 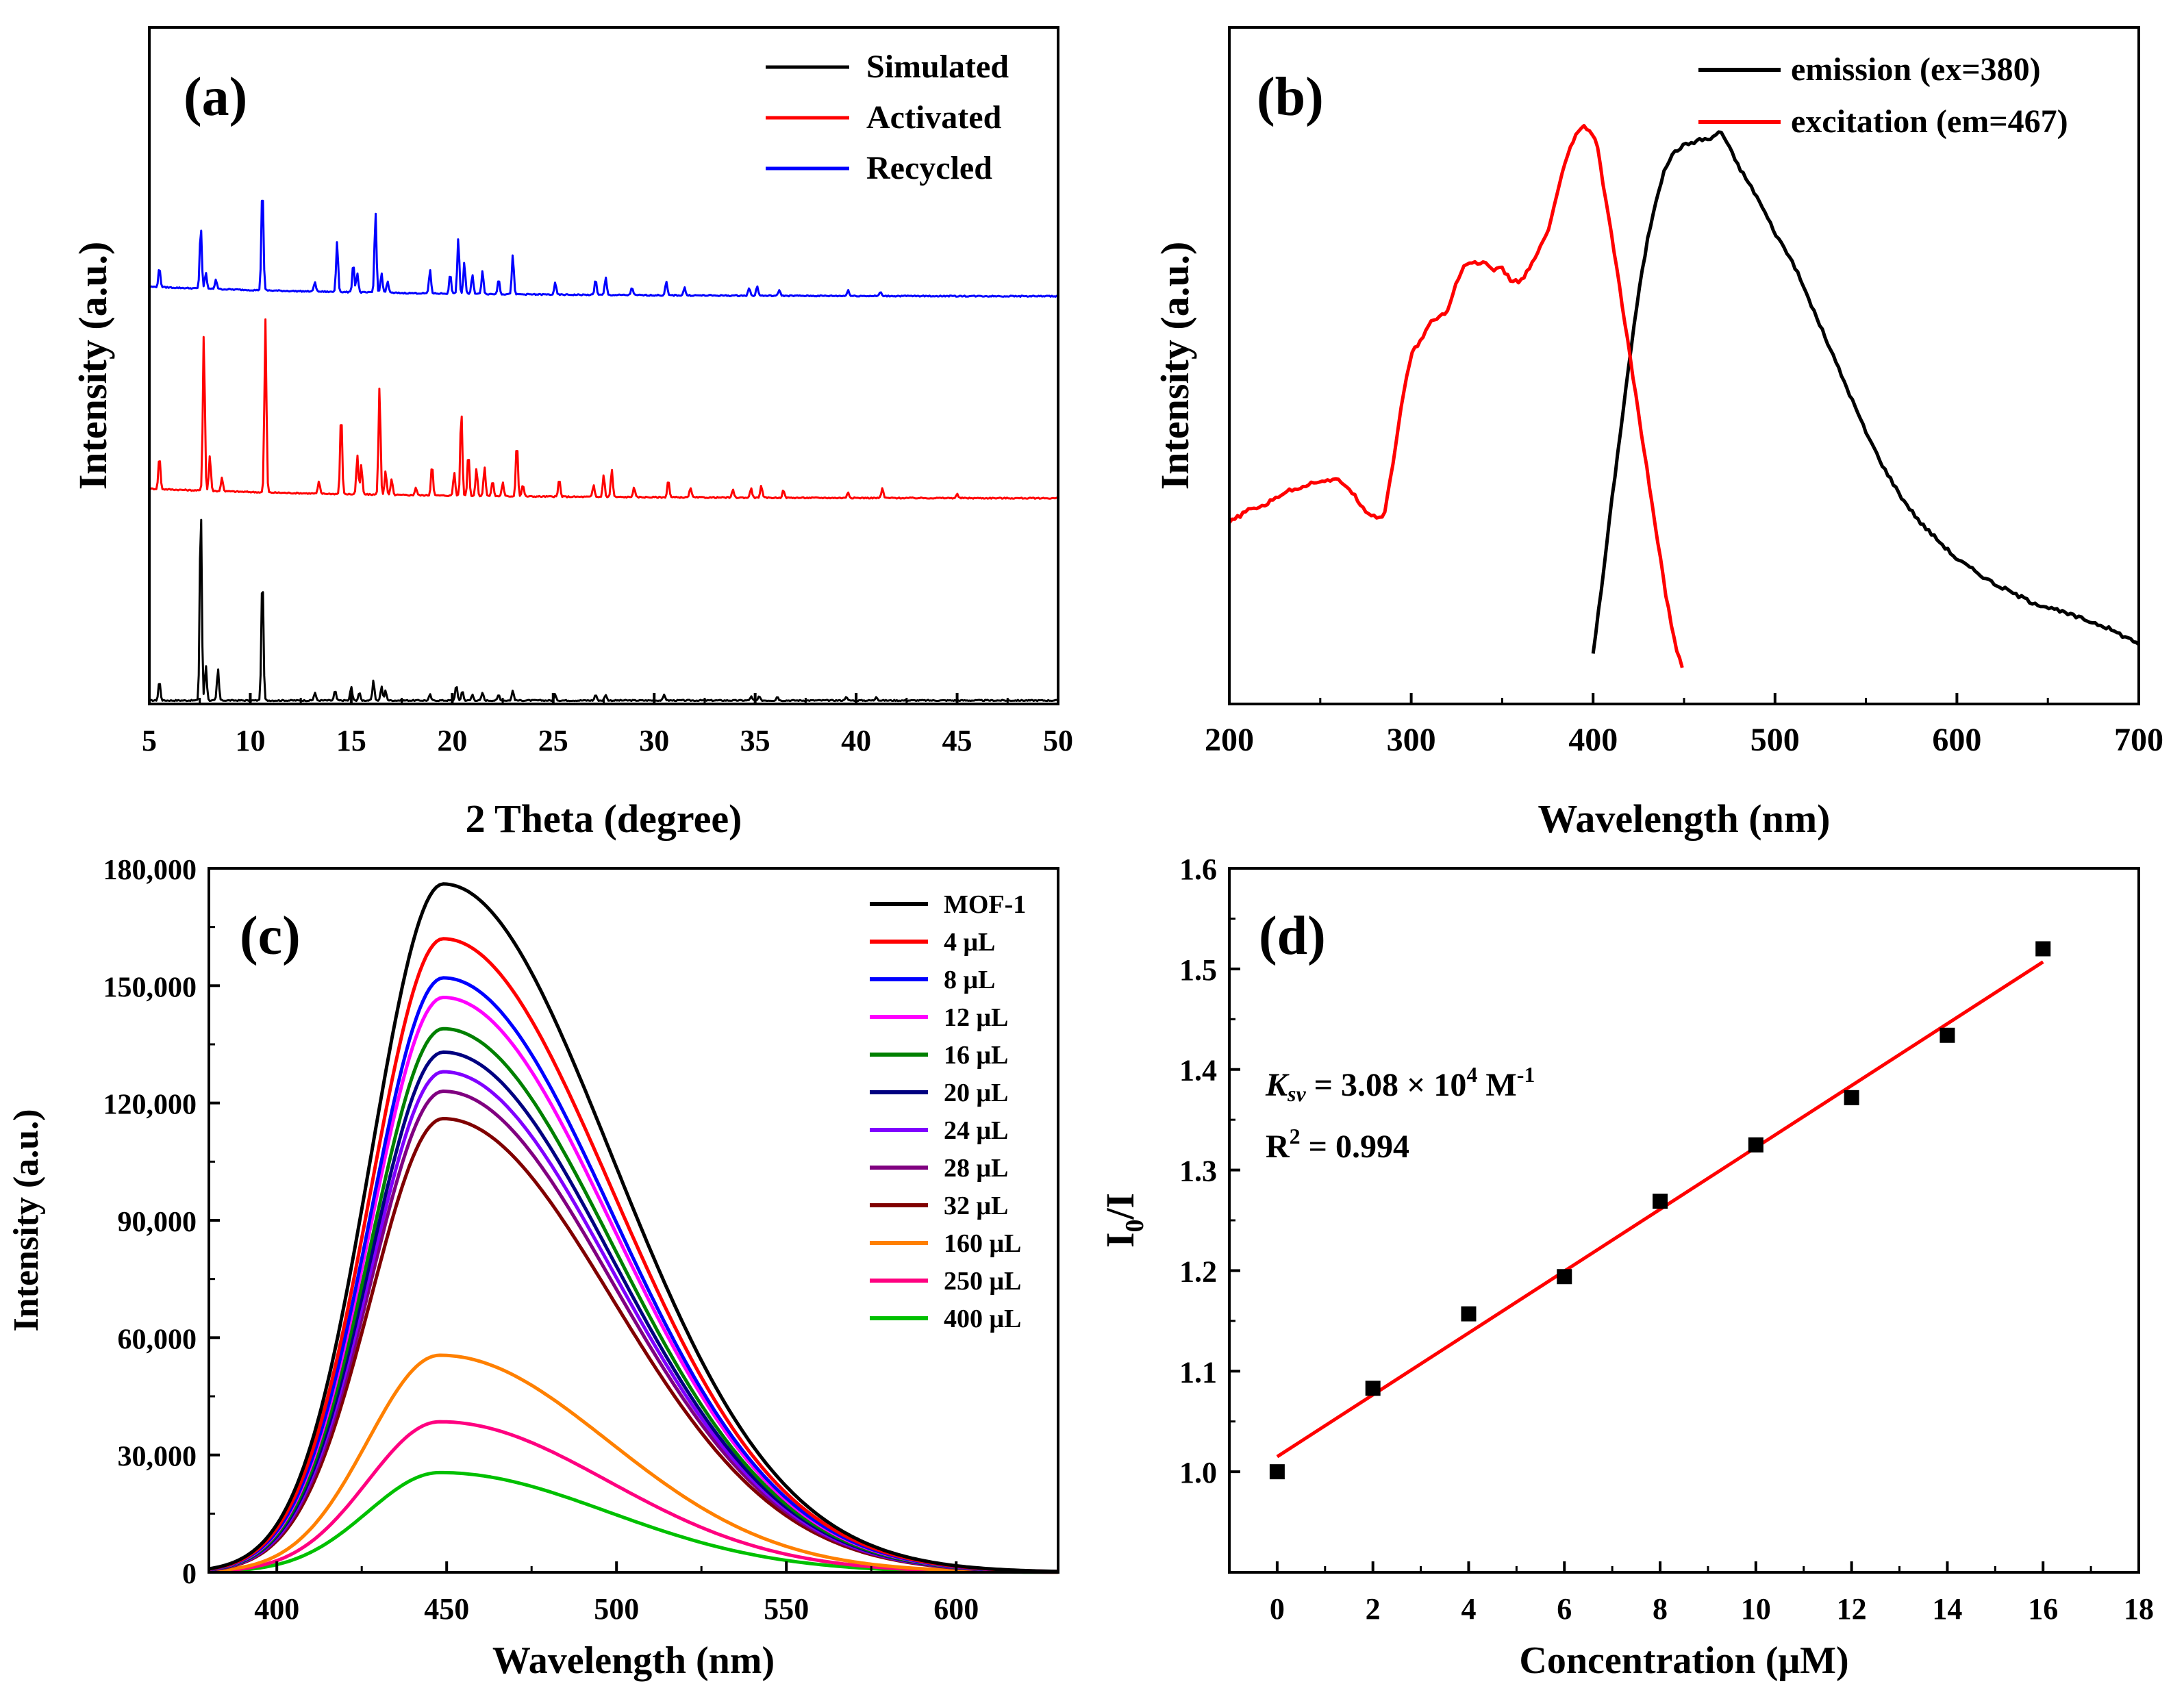 What do you see at coordinates (982, 1243) in the screenshot?
I see `legend-label: 160 μL` at bounding box center [982, 1243].